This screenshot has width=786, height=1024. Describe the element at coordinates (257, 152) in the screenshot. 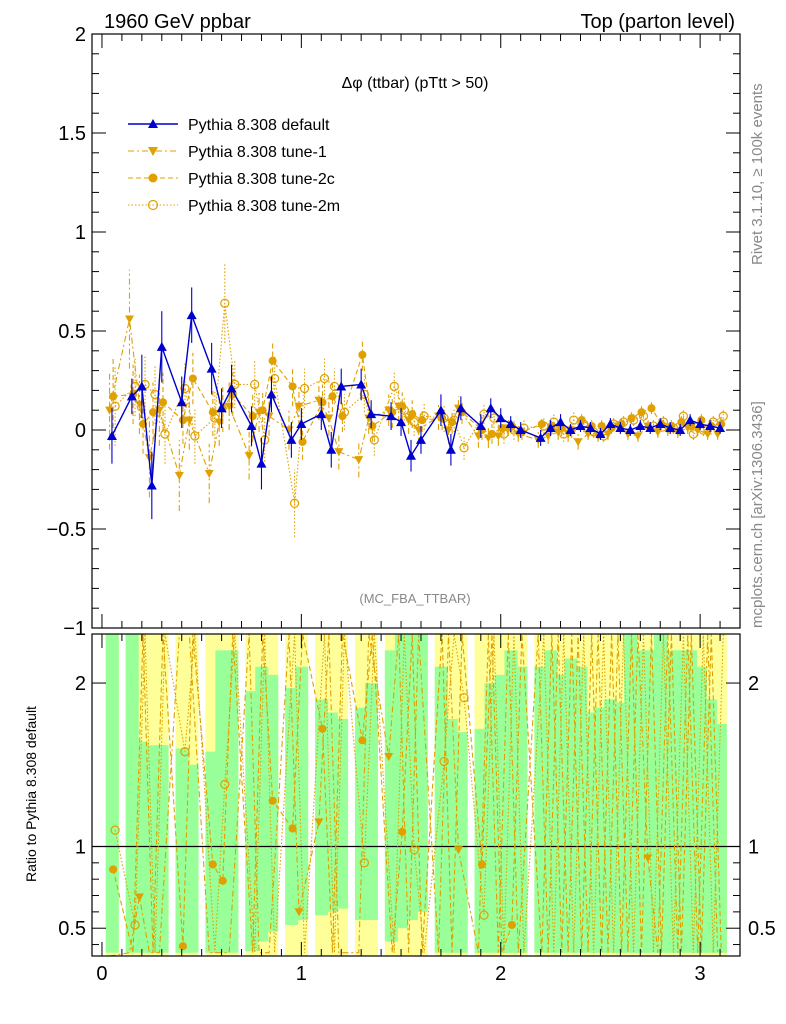

I see `legend-label: Pythia 8.308 tune-1` at that location.